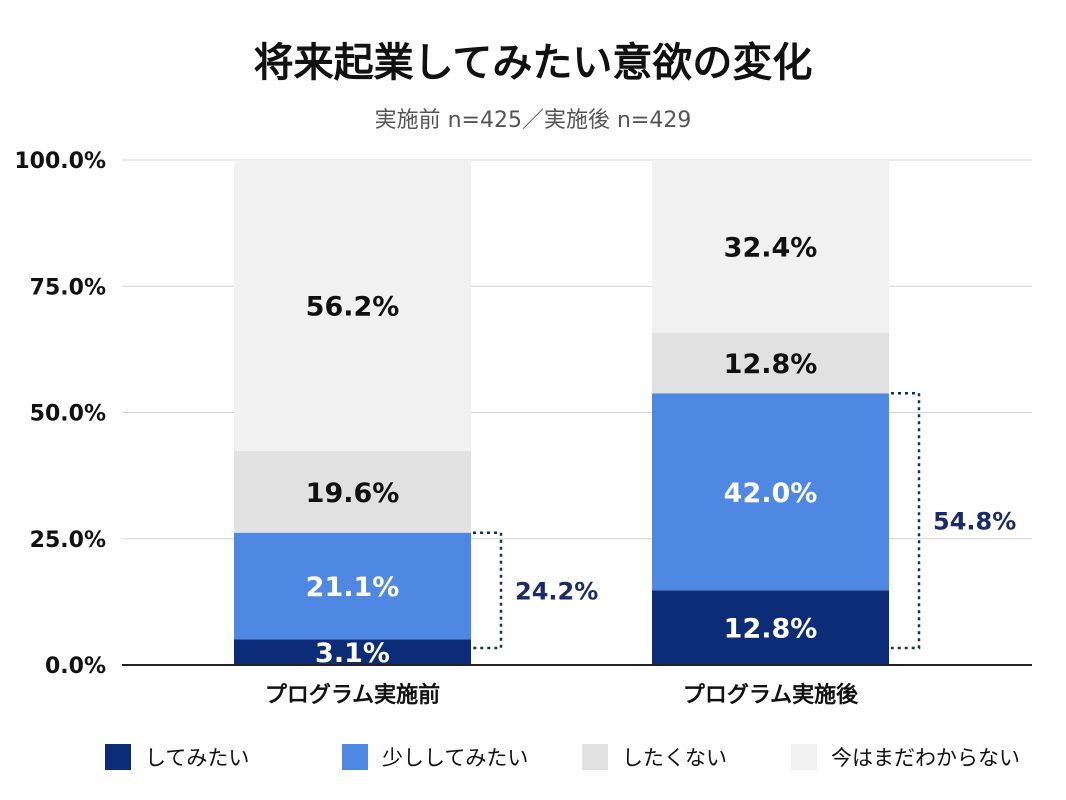 The height and width of the screenshot is (800, 1066). Describe the element at coordinates (556, 591) in the screenshot. I see `bracket-label: 24.2%` at that location.